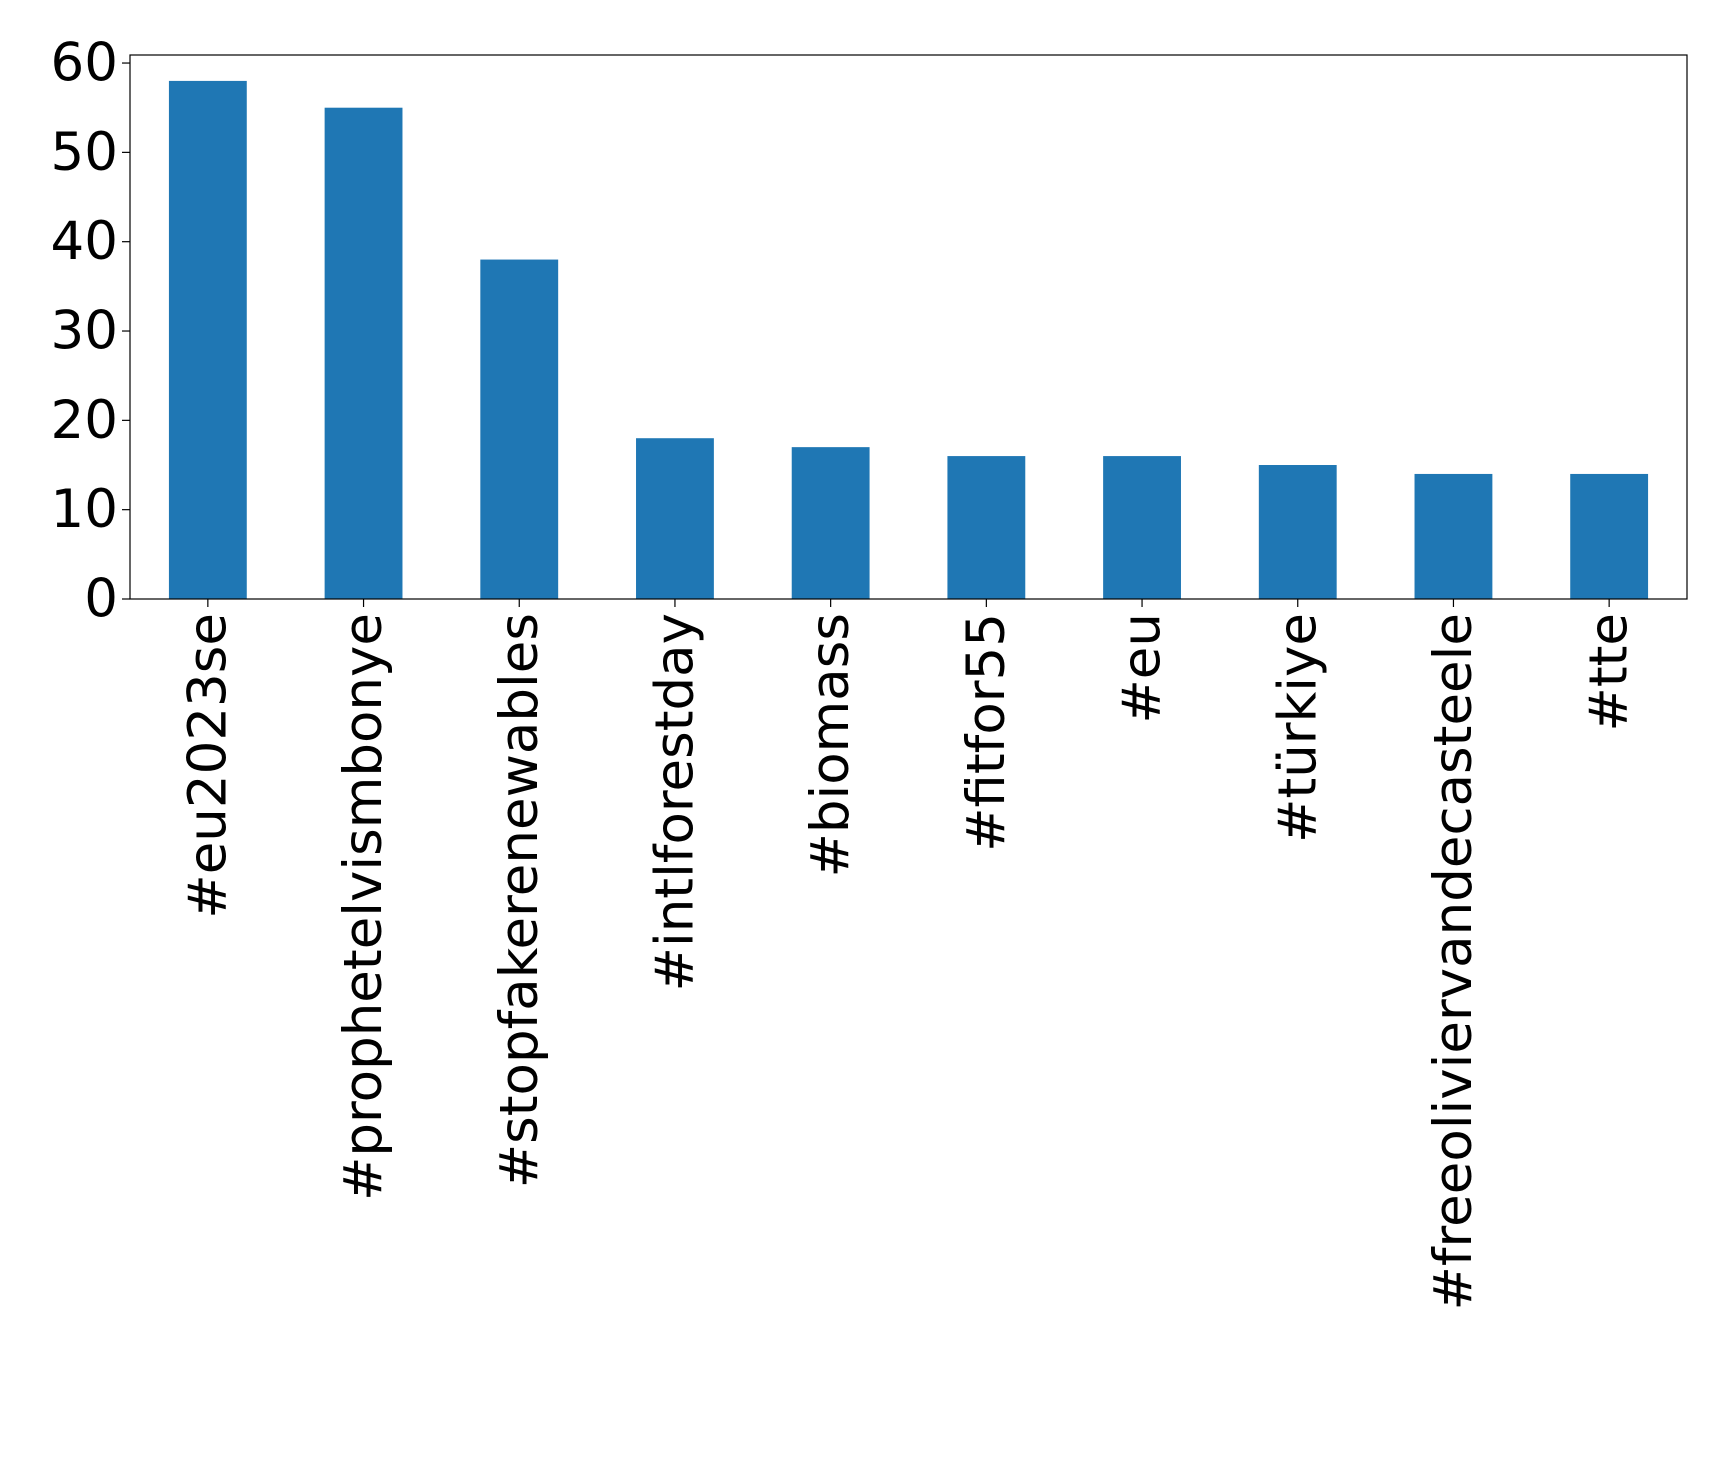 The width and height of the screenshot is (1719, 1467). Describe the element at coordinates (1609, 672) in the screenshot. I see `x-tick-label: #tte` at that location.